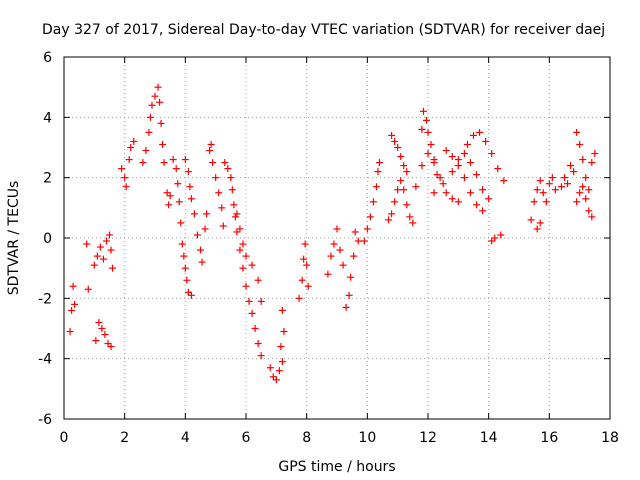  What do you see at coordinates (185, 438) in the screenshot?
I see `x-tick-label: 4` at bounding box center [185, 438].